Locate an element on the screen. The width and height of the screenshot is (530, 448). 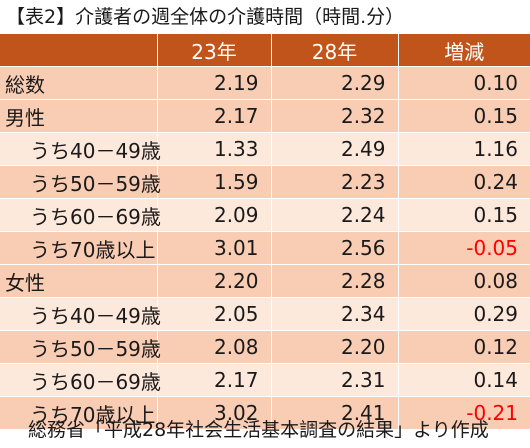
table-row: うち70歳以上 3.01 2.56 -0.05 is located at coordinates (265, 248).